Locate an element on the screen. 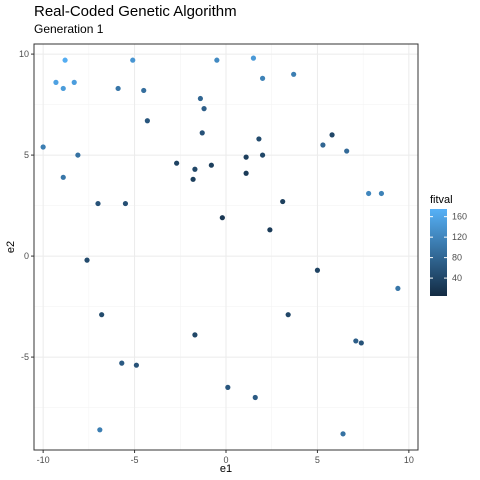 This screenshot has width=480, height=480. x-axis-ticks: -10 -5 0 5 10 is located at coordinates (225, 457).